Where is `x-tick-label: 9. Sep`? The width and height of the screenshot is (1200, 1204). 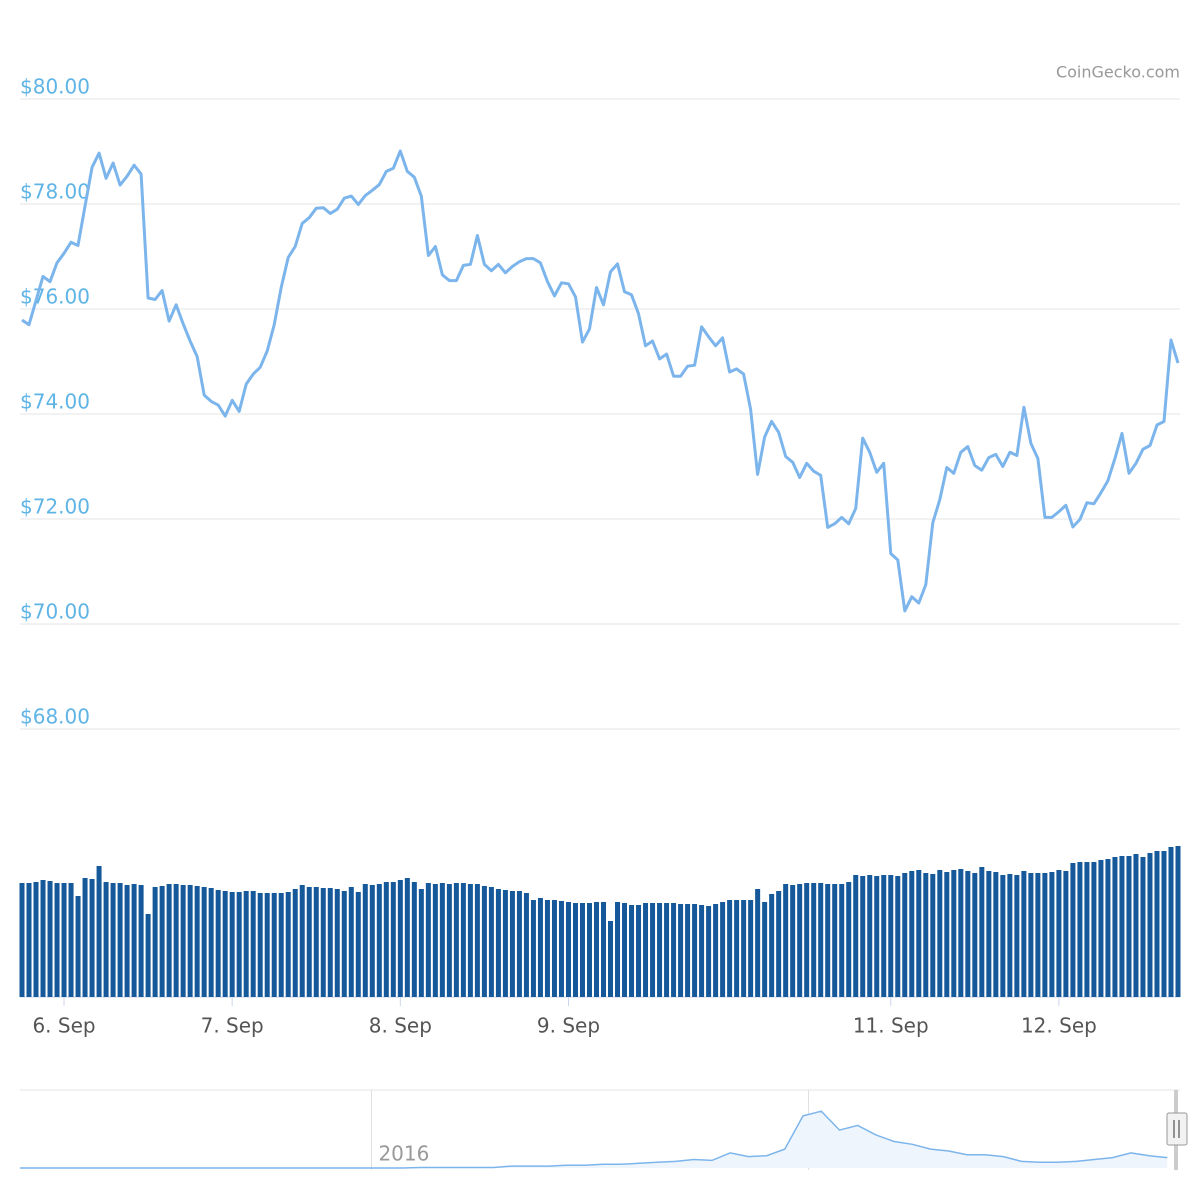 x-tick-label: 9. Sep is located at coordinates (568, 1026).